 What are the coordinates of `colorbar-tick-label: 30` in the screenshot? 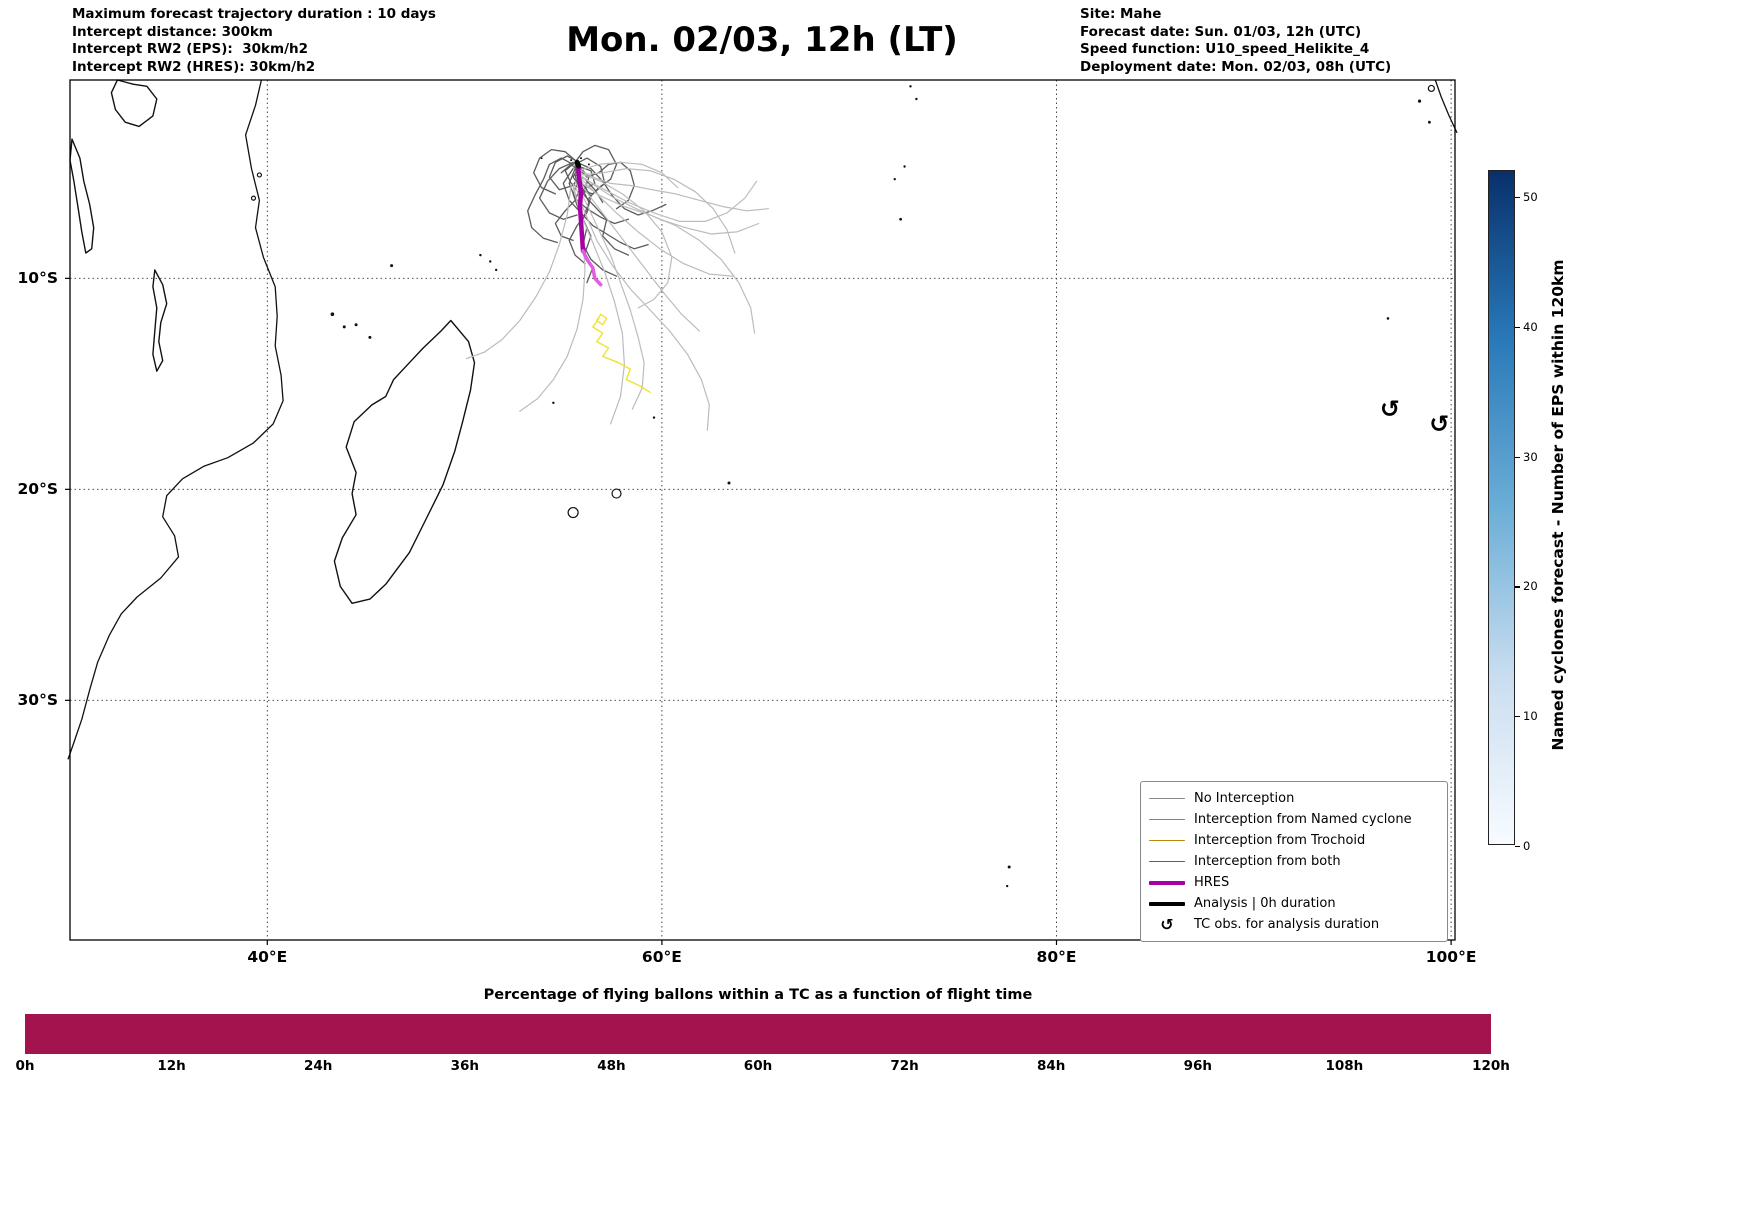 It's located at (1530, 456).